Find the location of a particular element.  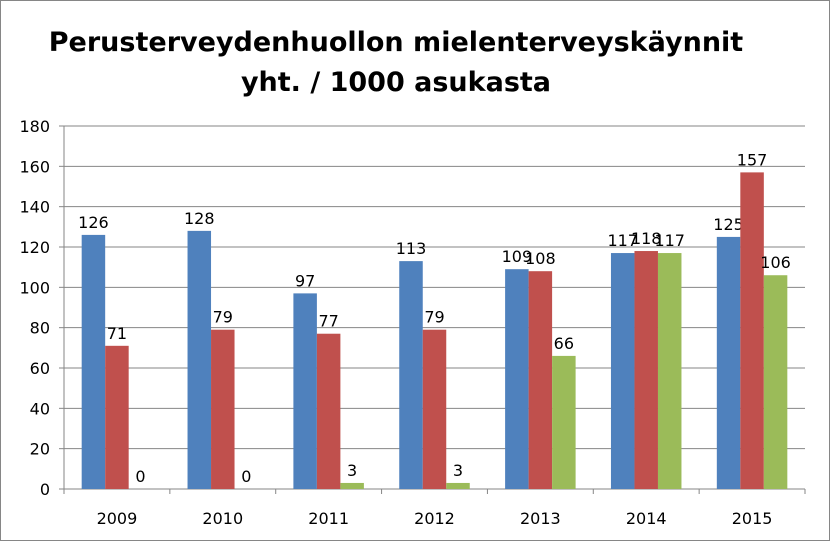

data-label: 128 is located at coordinates (199, 218).